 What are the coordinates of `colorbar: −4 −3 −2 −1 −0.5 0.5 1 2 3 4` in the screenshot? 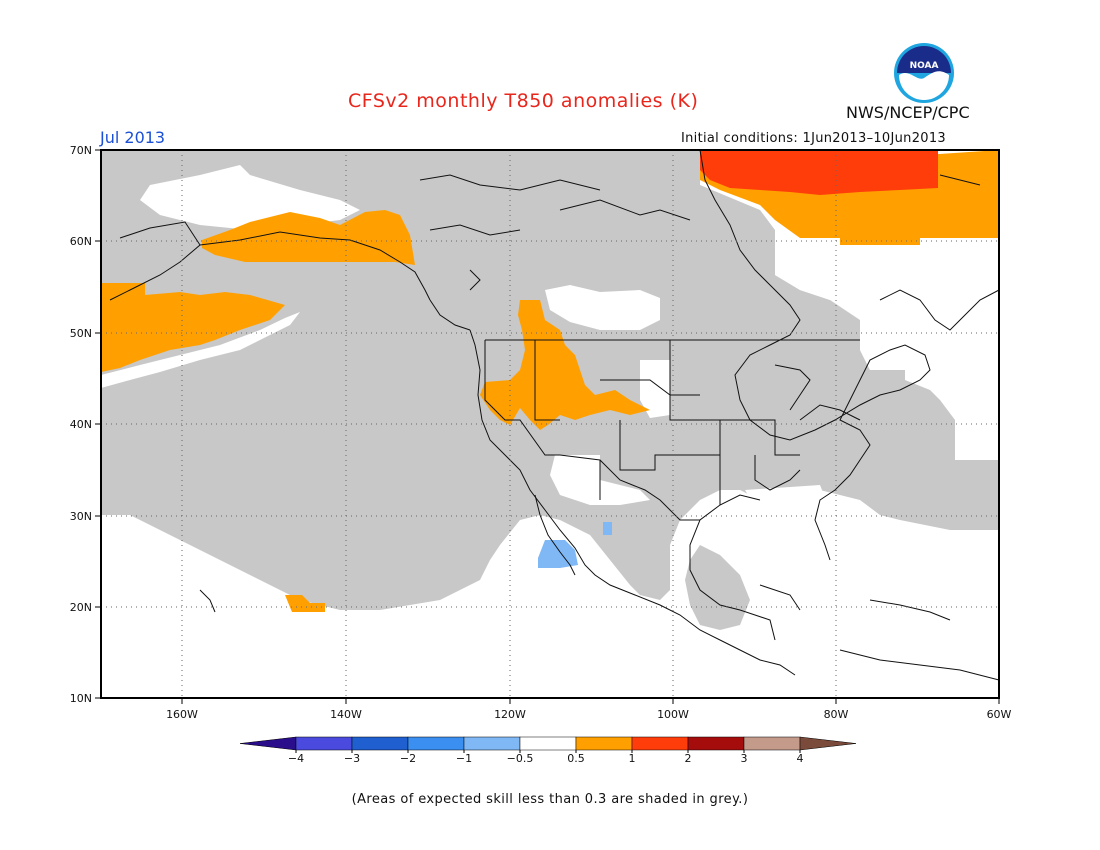 It's located at (548, 750).